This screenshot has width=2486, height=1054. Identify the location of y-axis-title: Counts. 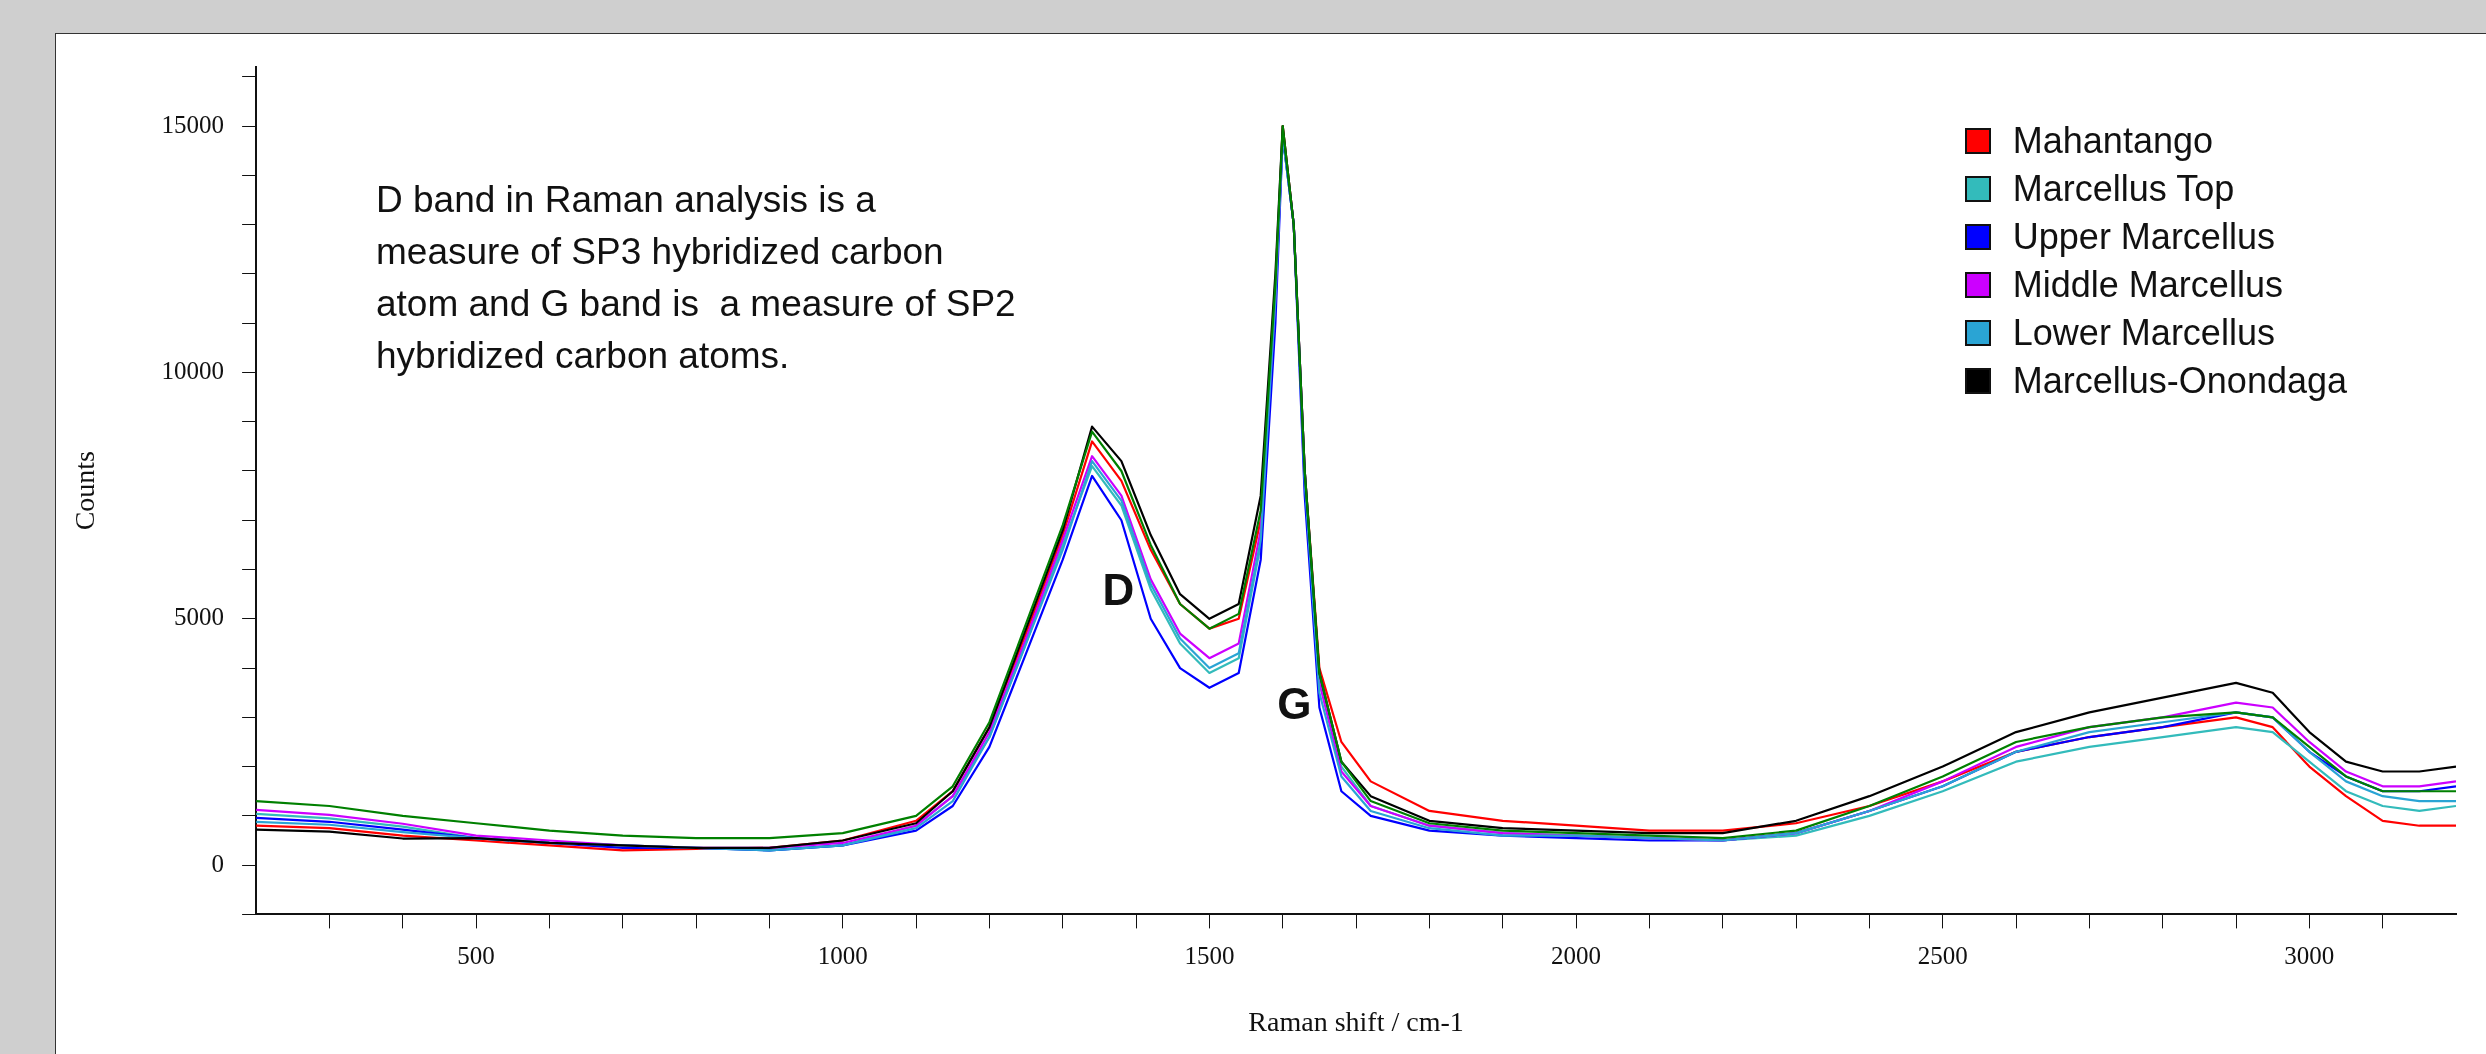
(85, 491).